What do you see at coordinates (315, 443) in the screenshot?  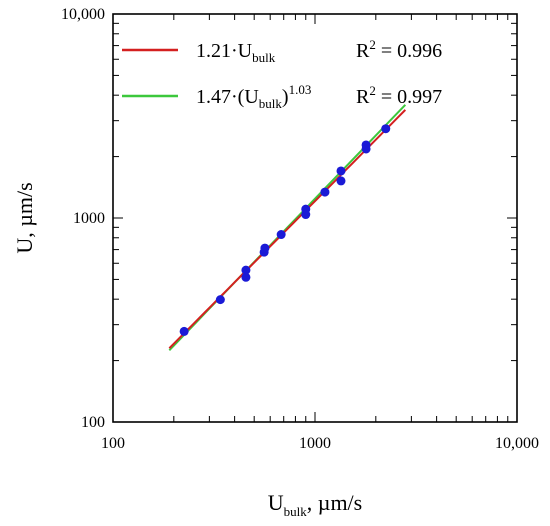 I see `x-tick-label: 1000` at bounding box center [315, 443].